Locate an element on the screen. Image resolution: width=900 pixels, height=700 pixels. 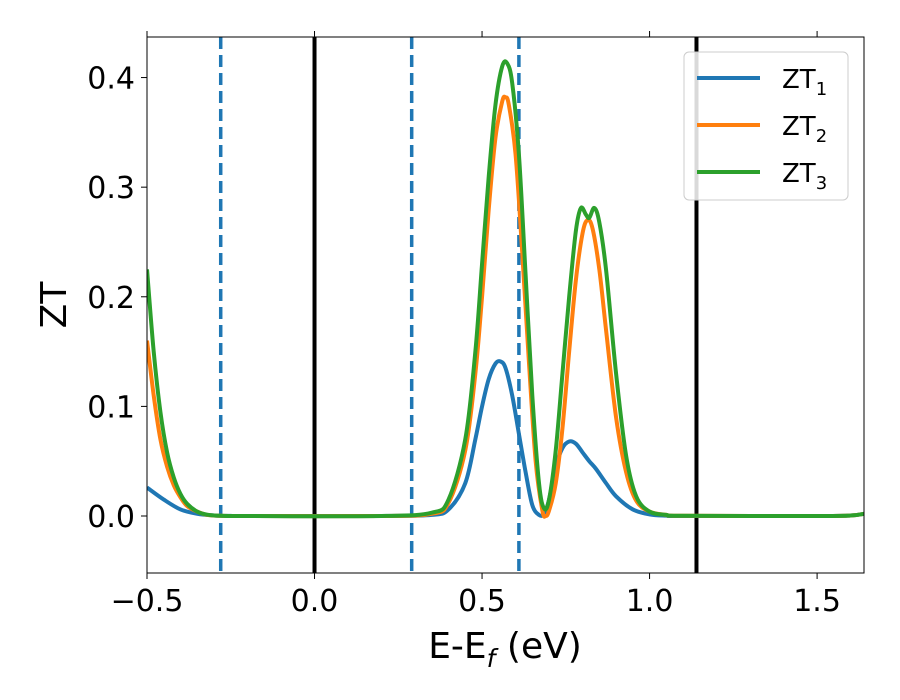
x-tick-label: 0.5 is located at coordinates (482, 601).